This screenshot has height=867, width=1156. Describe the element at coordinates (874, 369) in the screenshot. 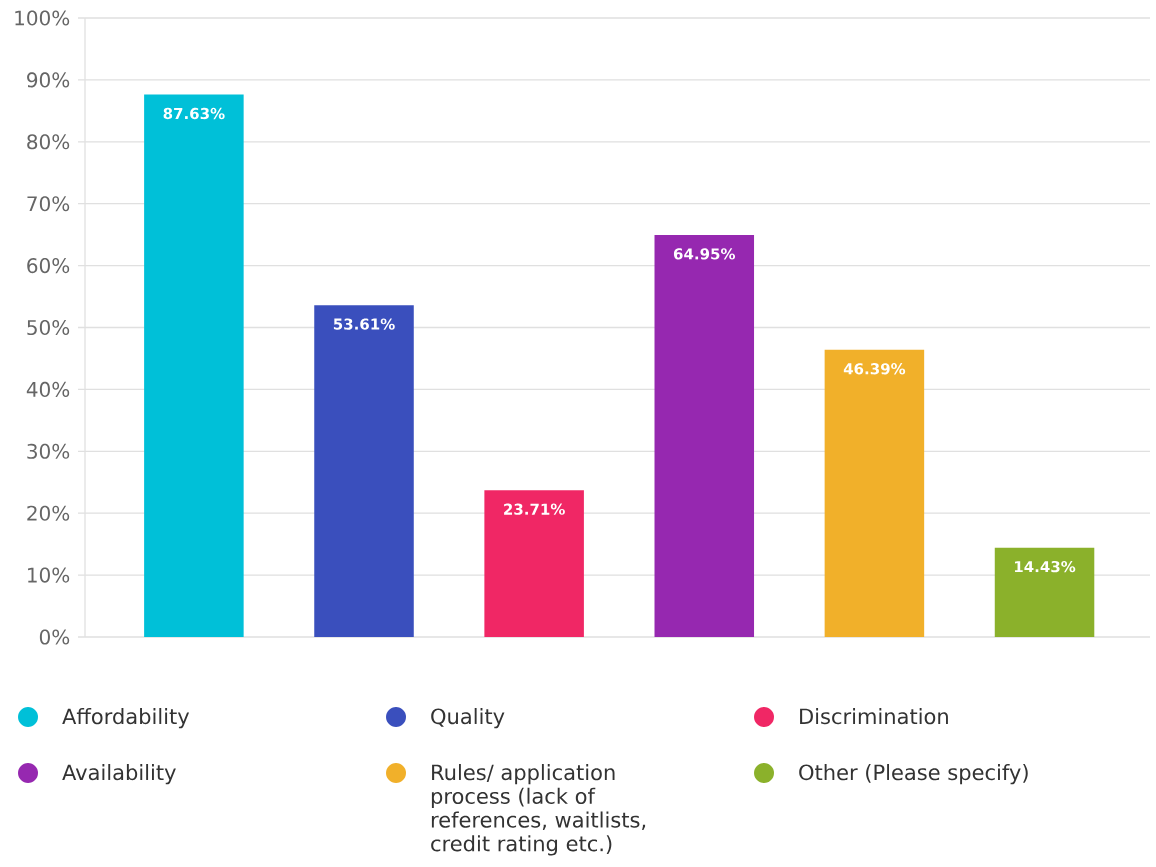

I see `data-label: 46.39%` at that location.